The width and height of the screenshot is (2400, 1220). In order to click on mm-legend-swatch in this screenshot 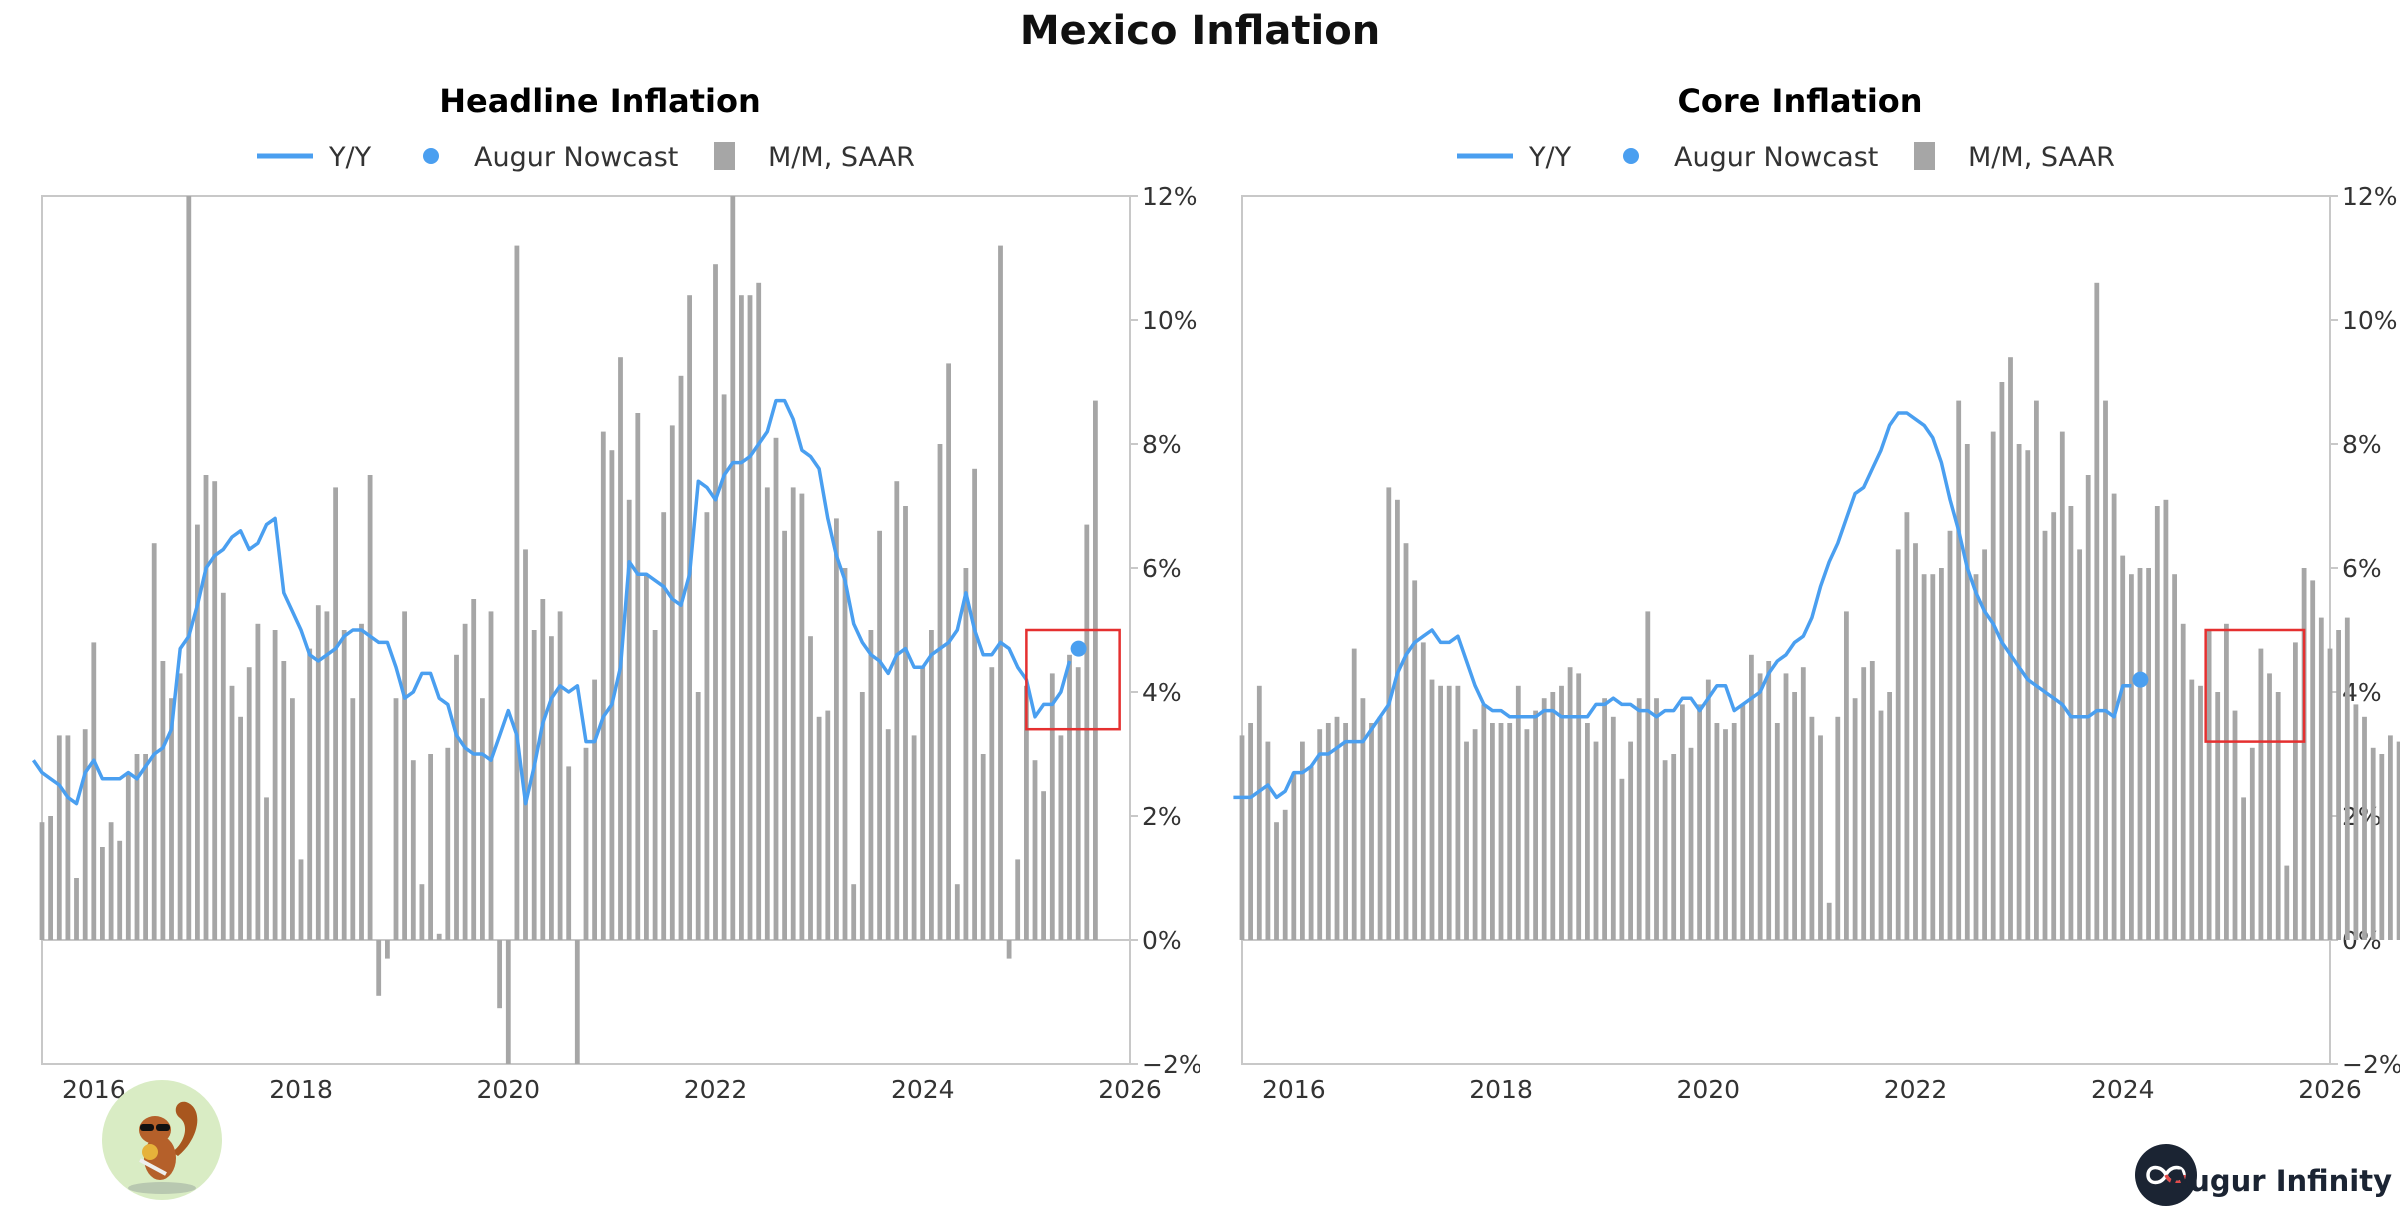, I will do `click(724, 156)`.